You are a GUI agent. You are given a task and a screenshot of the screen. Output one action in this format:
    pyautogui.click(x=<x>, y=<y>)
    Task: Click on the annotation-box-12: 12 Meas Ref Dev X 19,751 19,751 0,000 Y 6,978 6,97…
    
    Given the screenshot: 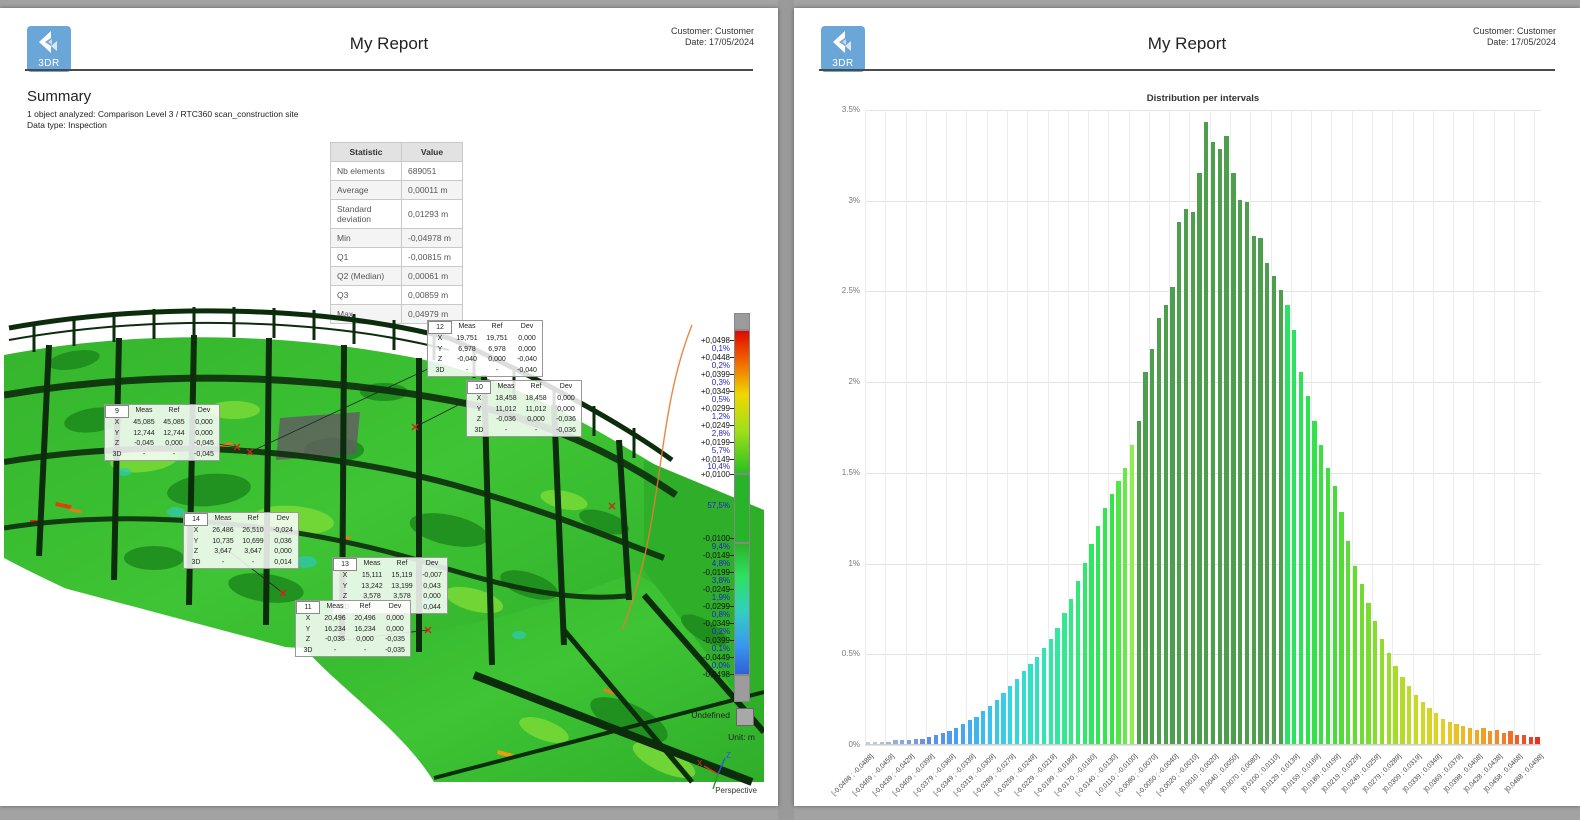 What is the action you would take?
    pyautogui.click(x=485, y=348)
    